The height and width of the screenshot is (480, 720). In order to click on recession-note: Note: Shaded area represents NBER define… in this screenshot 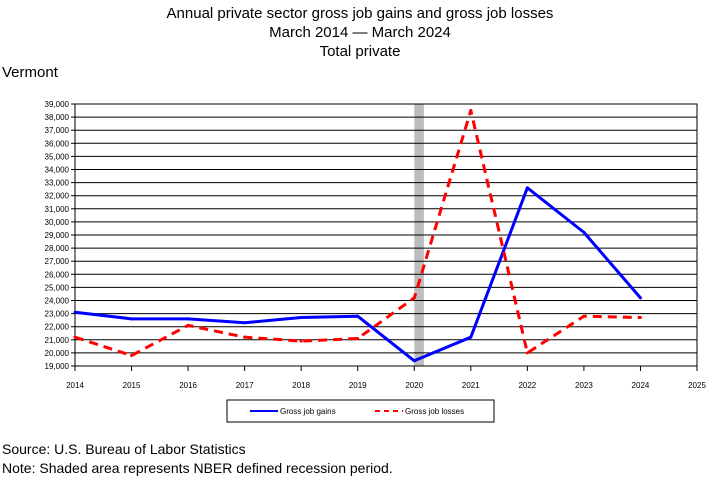, I will do `click(197, 468)`.